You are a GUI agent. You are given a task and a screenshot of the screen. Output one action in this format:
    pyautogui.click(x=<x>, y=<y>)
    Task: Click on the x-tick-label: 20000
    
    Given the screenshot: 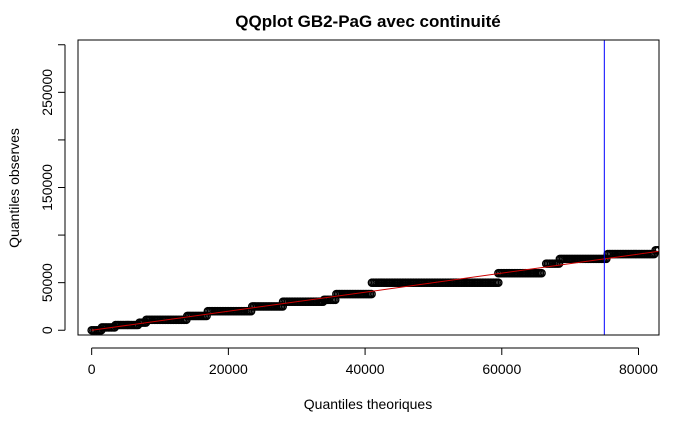 What is the action you would take?
    pyautogui.click(x=228, y=369)
    